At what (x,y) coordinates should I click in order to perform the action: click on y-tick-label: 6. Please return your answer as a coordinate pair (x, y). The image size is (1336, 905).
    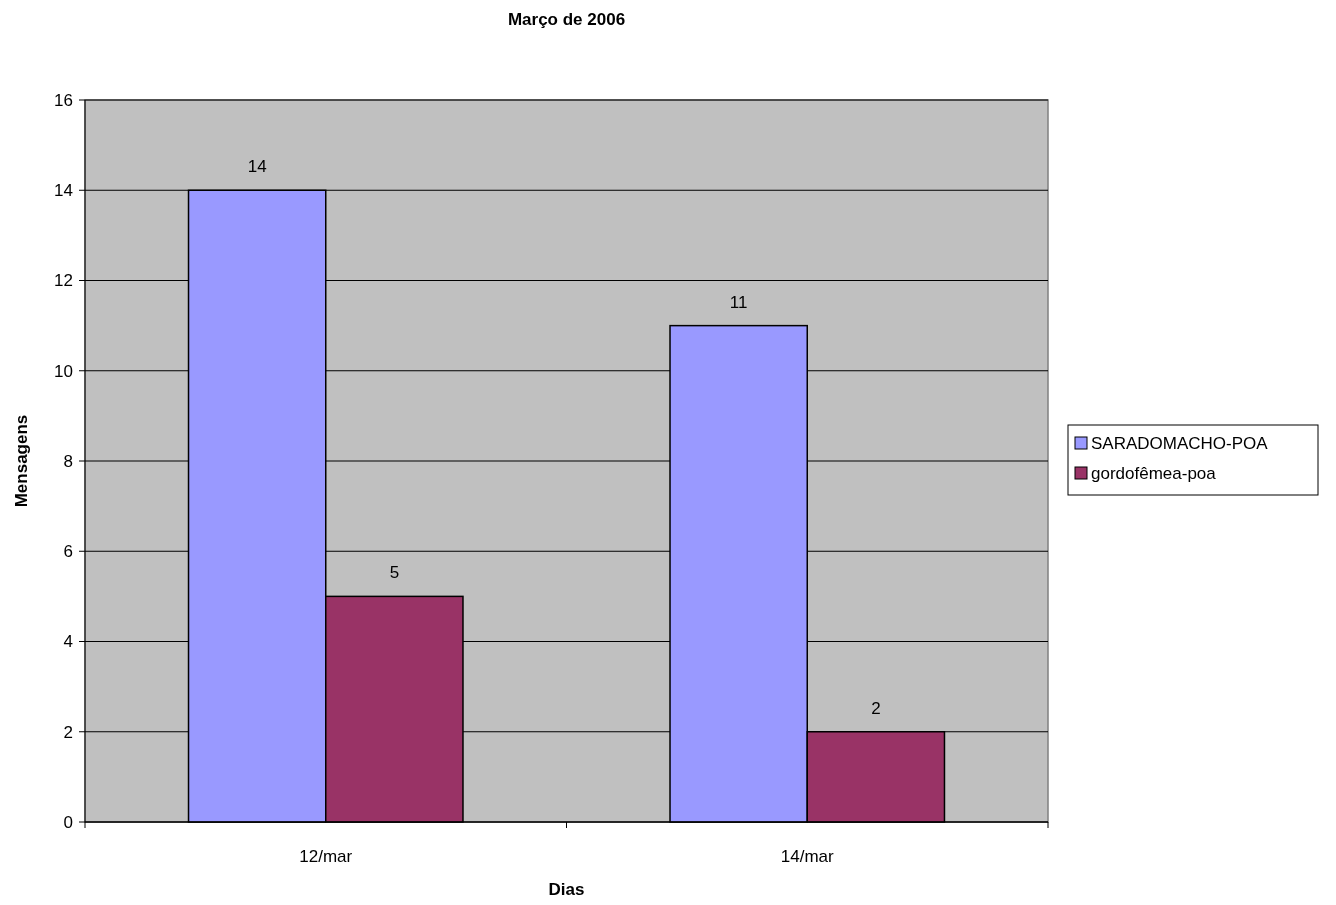
    Looking at the image, I should click on (68, 552).